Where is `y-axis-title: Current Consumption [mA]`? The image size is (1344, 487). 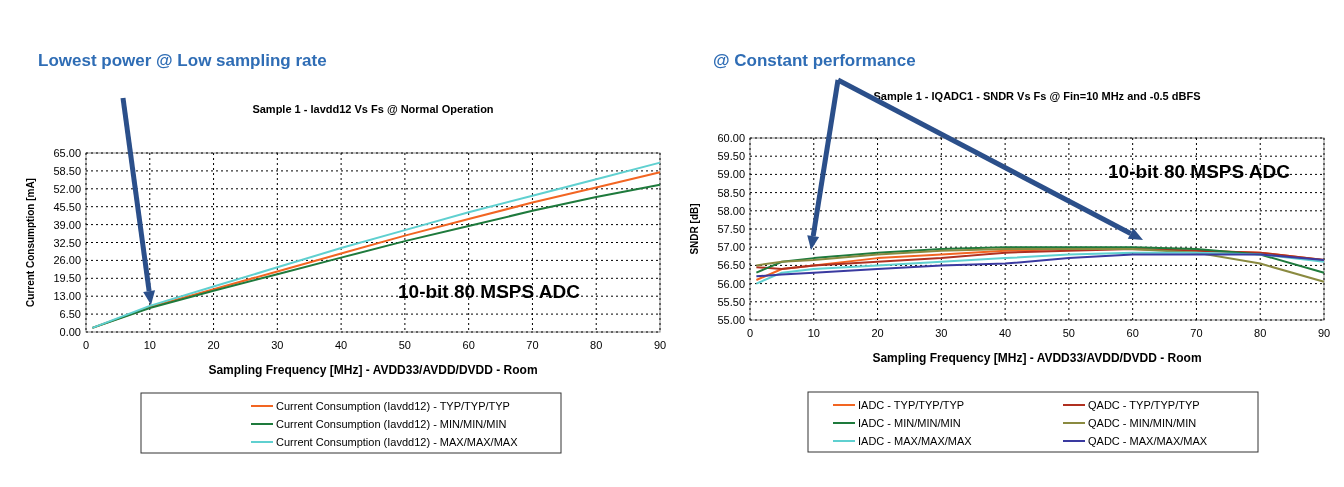
y-axis-title: Current Consumption [mA] is located at coordinates (30, 242).